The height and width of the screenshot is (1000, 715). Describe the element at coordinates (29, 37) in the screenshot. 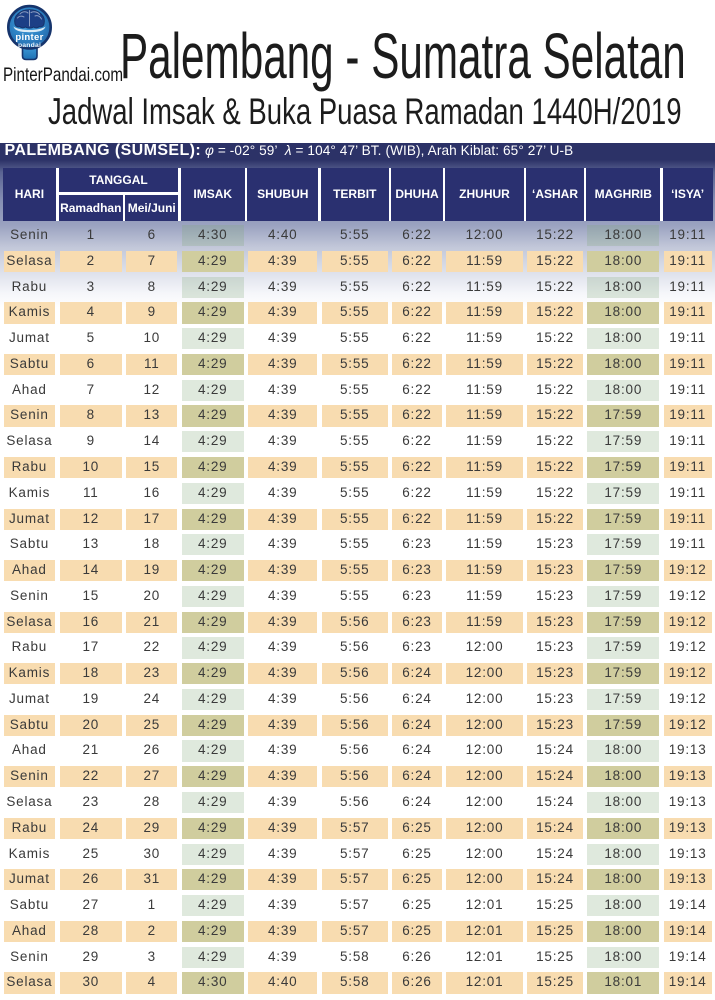

I see `svg-text: pinter` at that location.